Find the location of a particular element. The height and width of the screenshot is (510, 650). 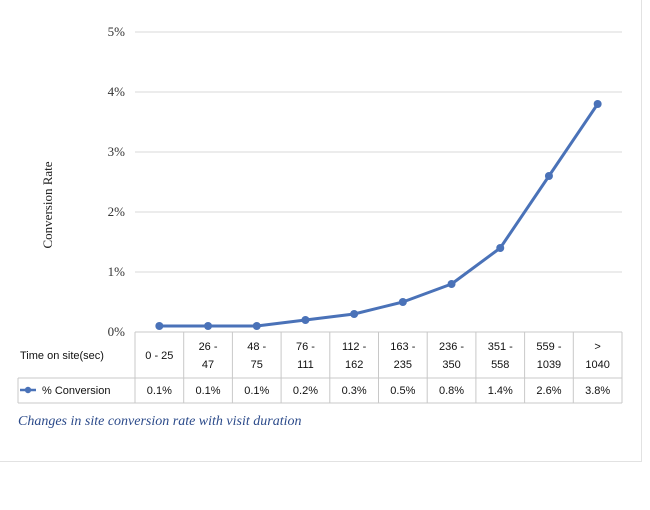

x-tick-label: 558 is located at coordinates (500, 365).